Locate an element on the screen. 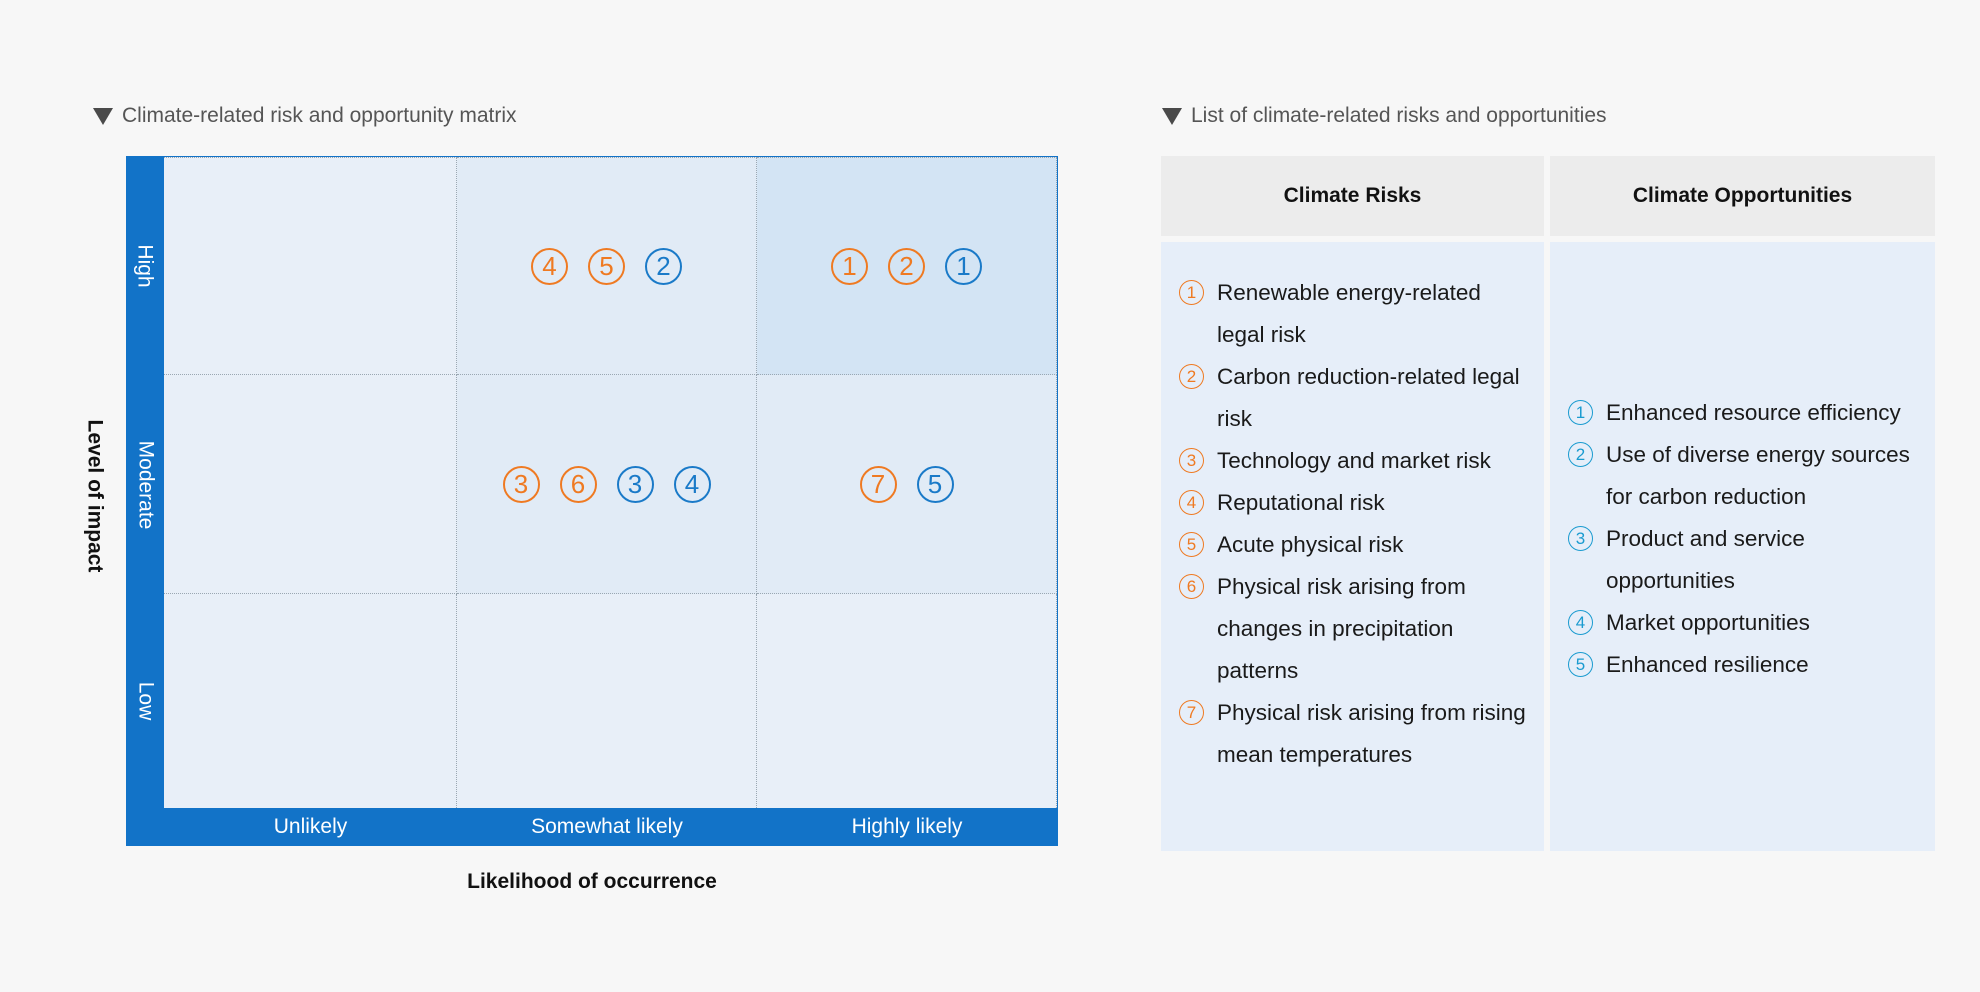  risk-list-item: 3 Technology and market risk is located at coordinates (1356, 461).